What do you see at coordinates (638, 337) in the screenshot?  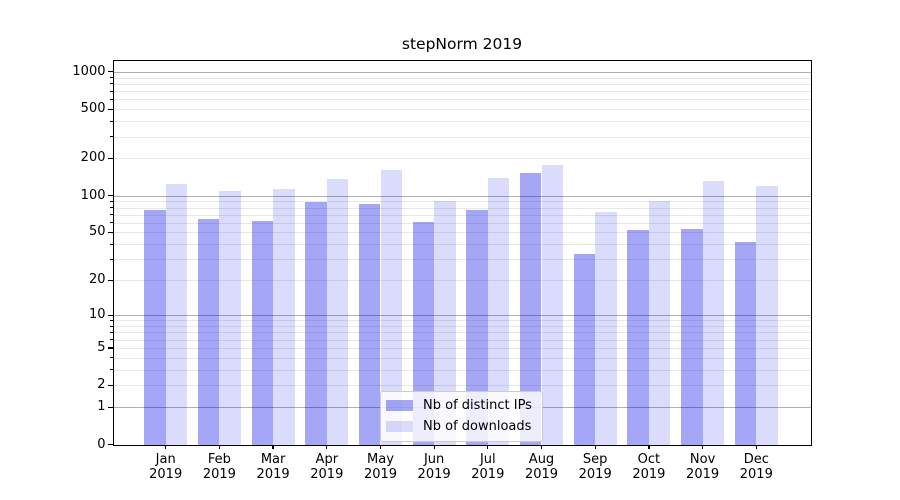 I see `bar-ips-oct` at bounding box center [638, 337].